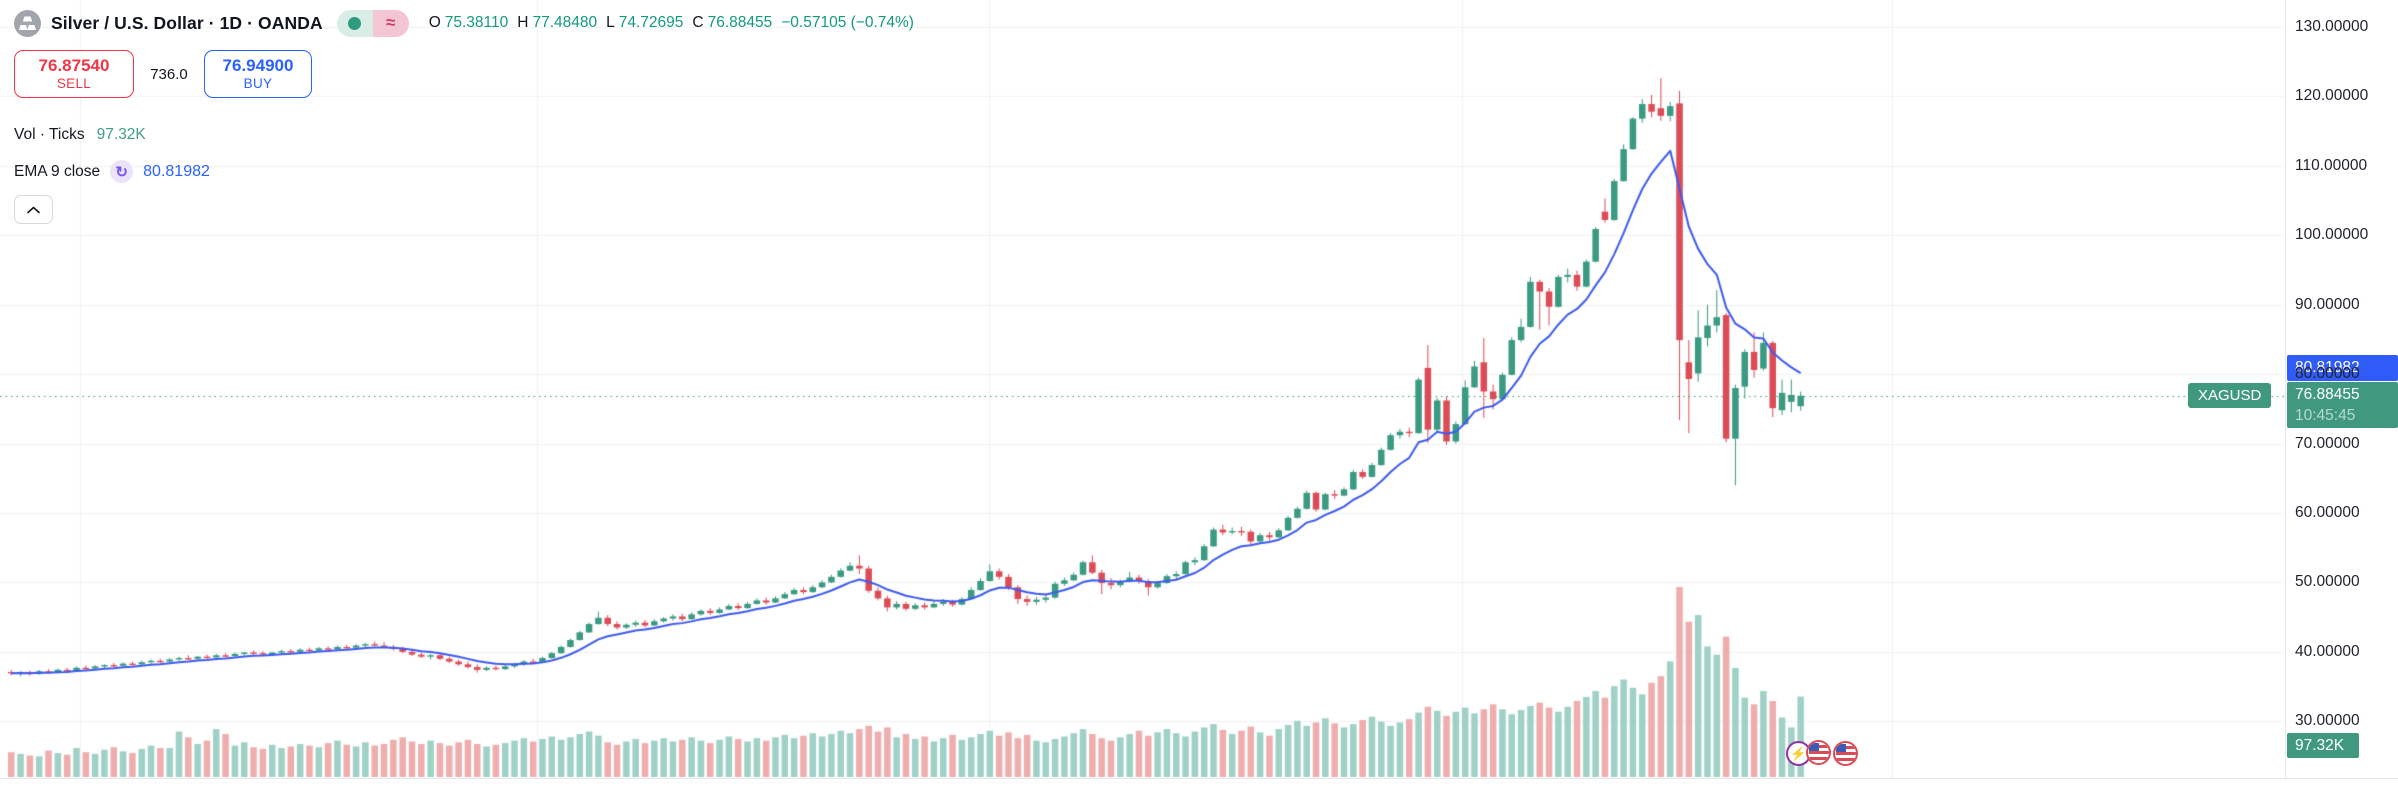 The width and height of the screenshot is (2398, 792). Describe the element at coordinates (2327, 374) in the screenshot. I see `price-tick-label: 80.00000` at that location.